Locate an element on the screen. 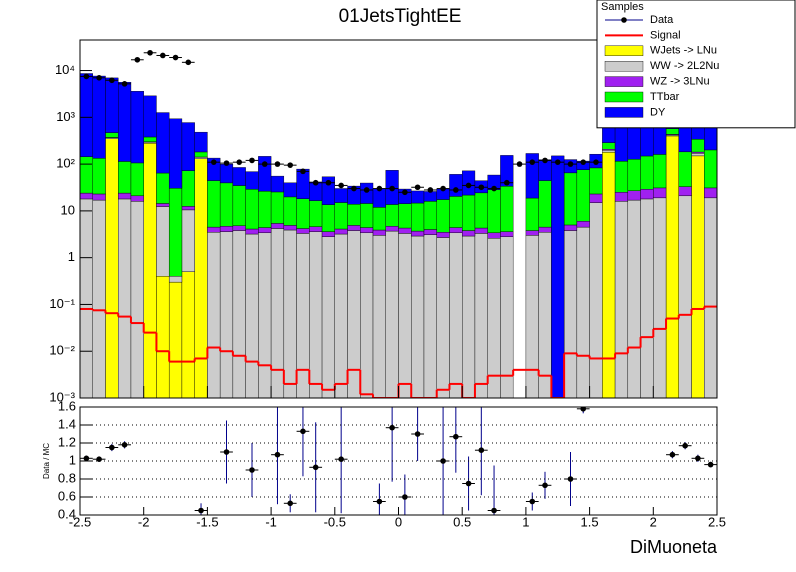 The height and width of the screenshot is (572, 796). legend-label: Data is located at coordinates (662, 20).